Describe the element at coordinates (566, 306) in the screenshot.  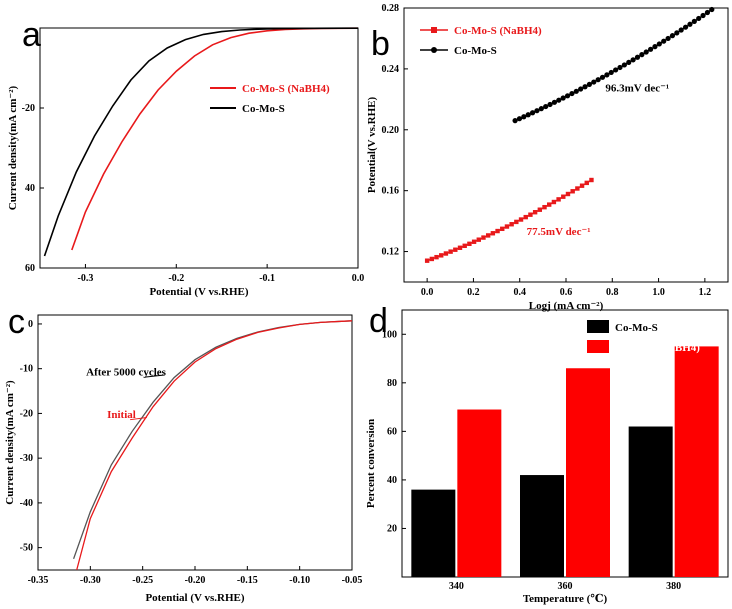
I see `x-axis-label: Logj (mA cm⁻²)` at that location.